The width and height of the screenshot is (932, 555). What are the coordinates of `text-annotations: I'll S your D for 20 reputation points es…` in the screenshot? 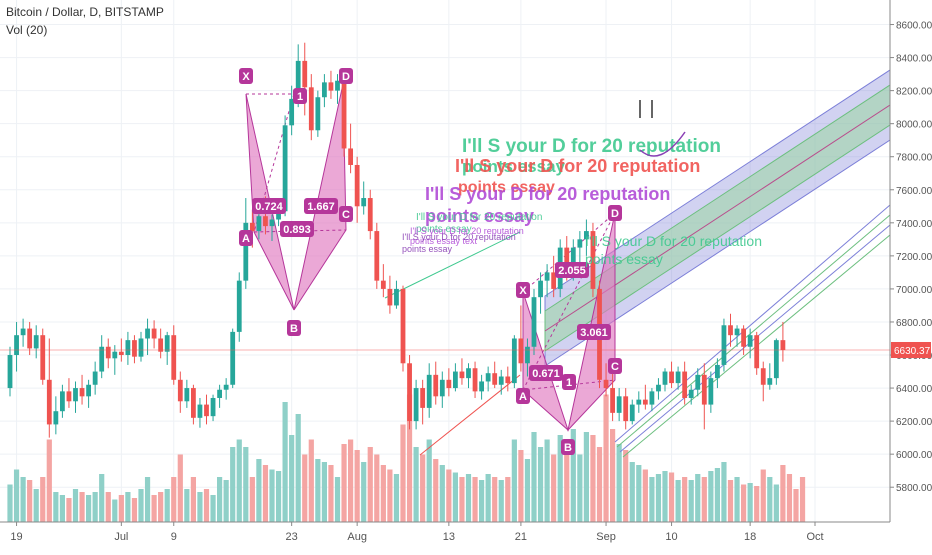 It's located at (582, 183).